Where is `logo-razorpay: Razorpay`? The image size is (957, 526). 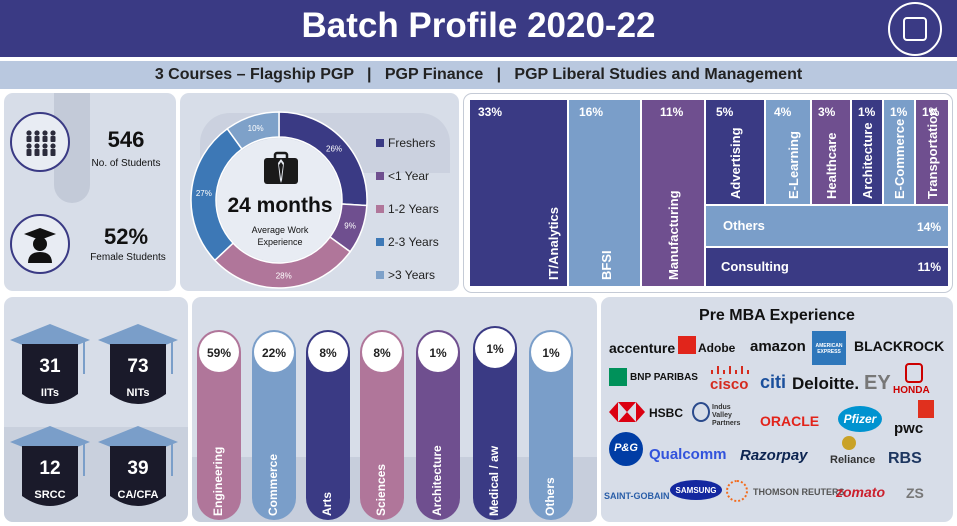 logo-razorpay: Razorpay is located at coordinates (774, 455).